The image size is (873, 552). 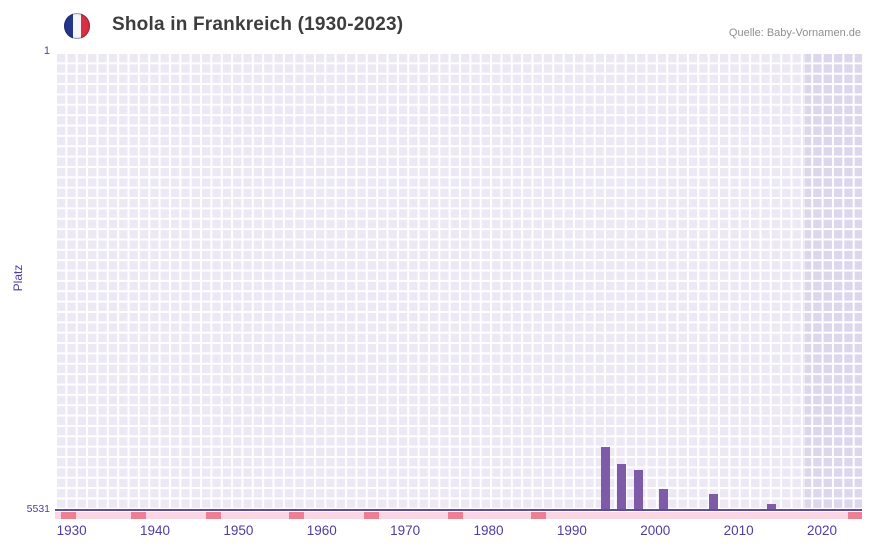 What do you see at coordinates (77, 26) in the screenshot?
I see `french-flag-icon` at bounding box center [77, 26].